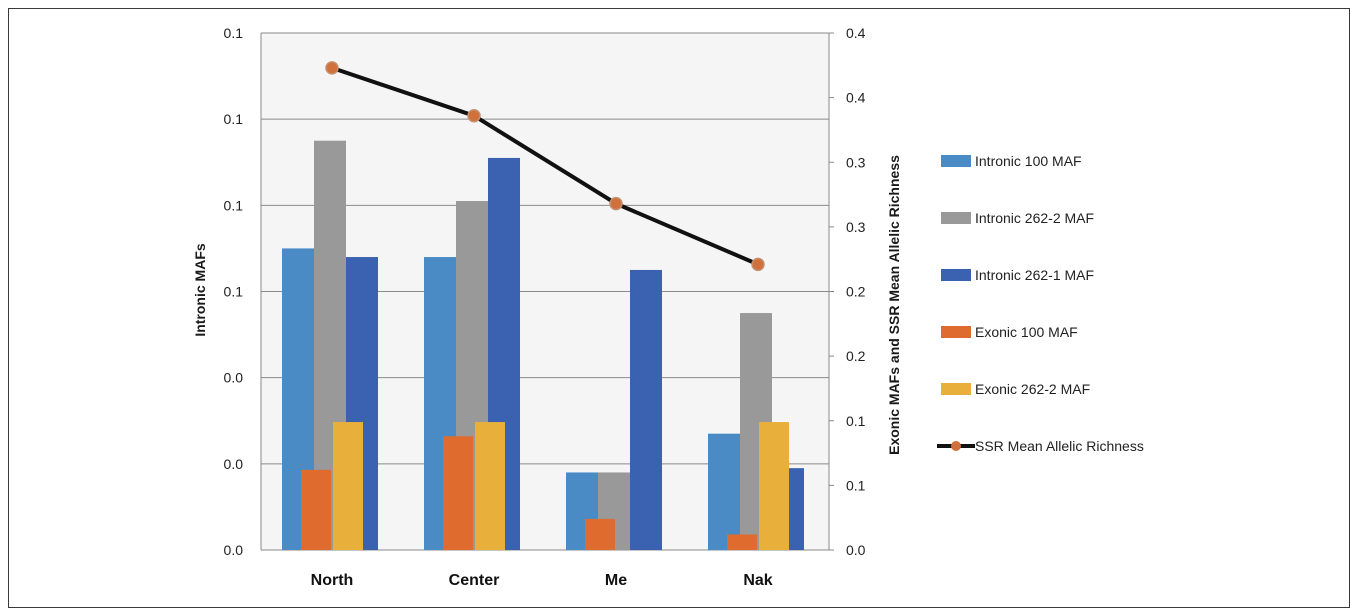  What do you see at coordinates (956, 446) in the screenshot?
I see `legend-swatch-marker` at bounding box center [956, 446].